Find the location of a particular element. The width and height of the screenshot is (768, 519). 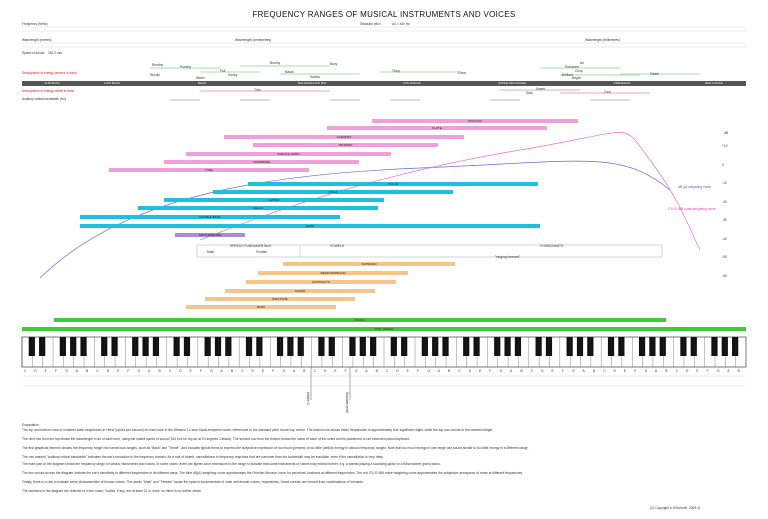

descriptor: Rumbly is located at coordinates (158, 65).